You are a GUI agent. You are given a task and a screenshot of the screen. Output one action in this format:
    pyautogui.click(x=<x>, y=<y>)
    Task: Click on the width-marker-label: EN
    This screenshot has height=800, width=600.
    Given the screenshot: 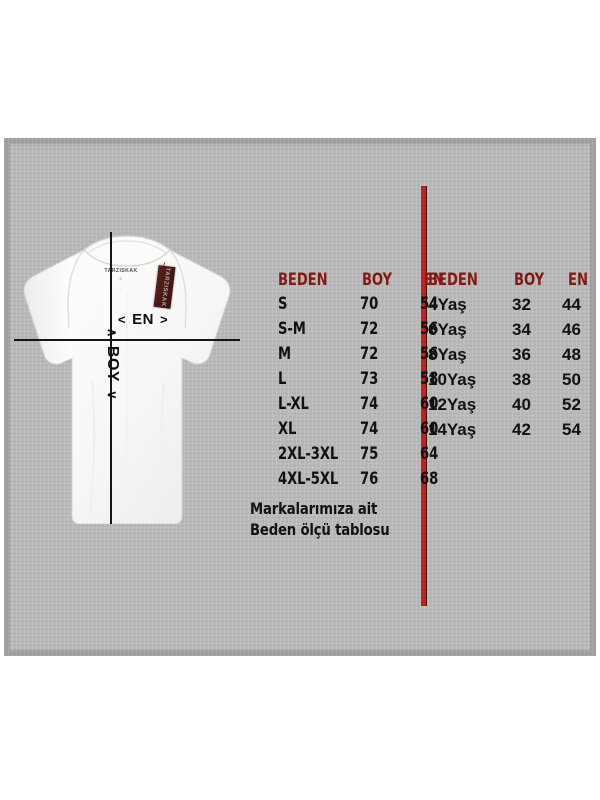 What is the action you would take?
    pyautogui.click(x=143, y=319)
    